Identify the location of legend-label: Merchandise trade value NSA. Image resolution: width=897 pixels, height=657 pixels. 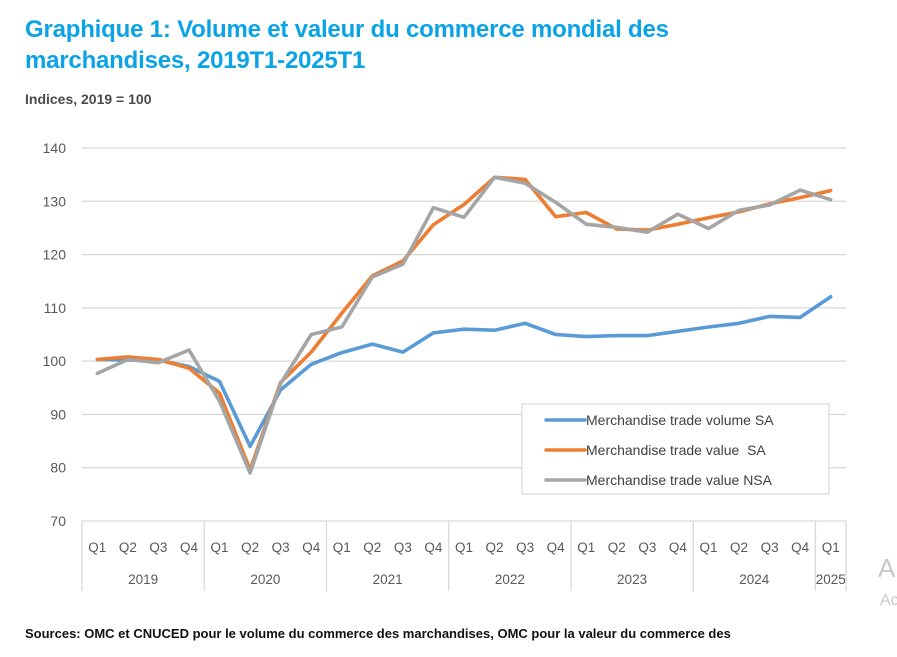
(679, 480).